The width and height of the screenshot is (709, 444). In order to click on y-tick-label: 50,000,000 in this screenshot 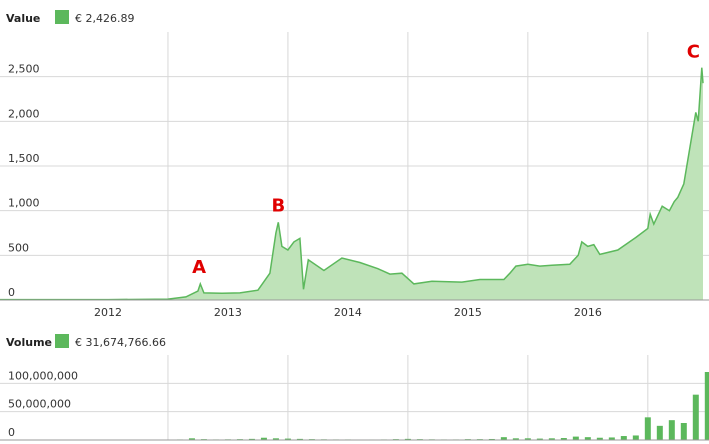, I will do `click(39, 404)`.